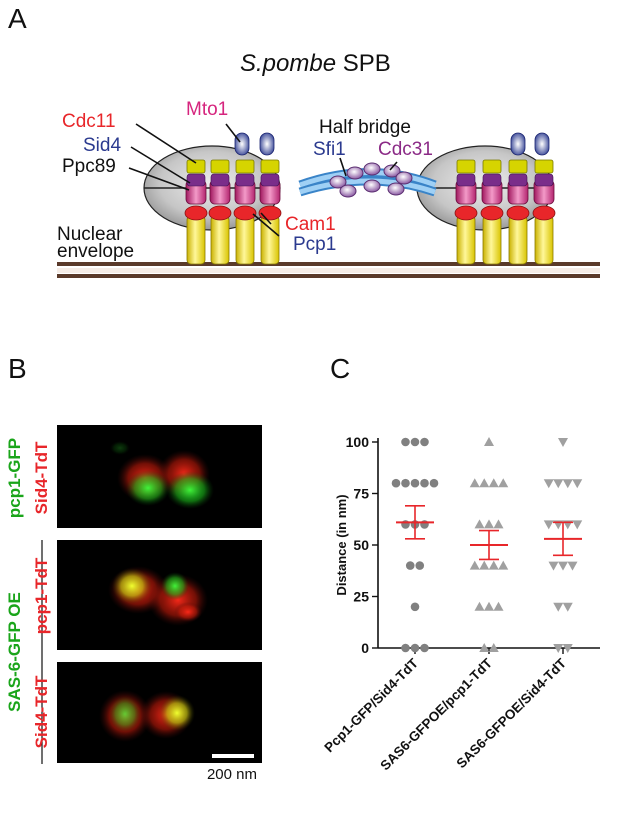 The height and width of the screenshot is (819, 617). What do you see at coordinates (95, 251) in the screenshot?
I see `label-envelope: envelope` at bounding box center [95, 251].